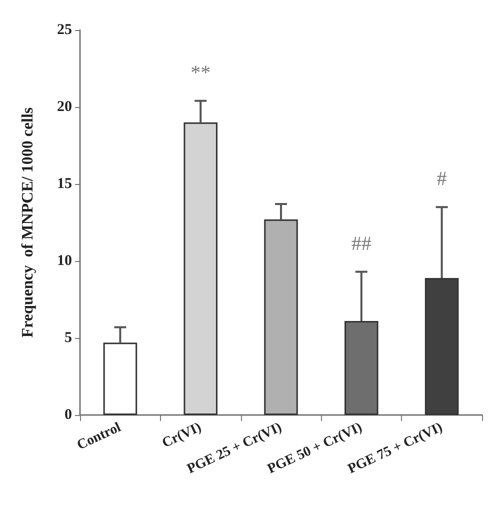  I want to click on y-axis-title: Frequency of MNPCE/ 1000 cells, so click(28, 222).